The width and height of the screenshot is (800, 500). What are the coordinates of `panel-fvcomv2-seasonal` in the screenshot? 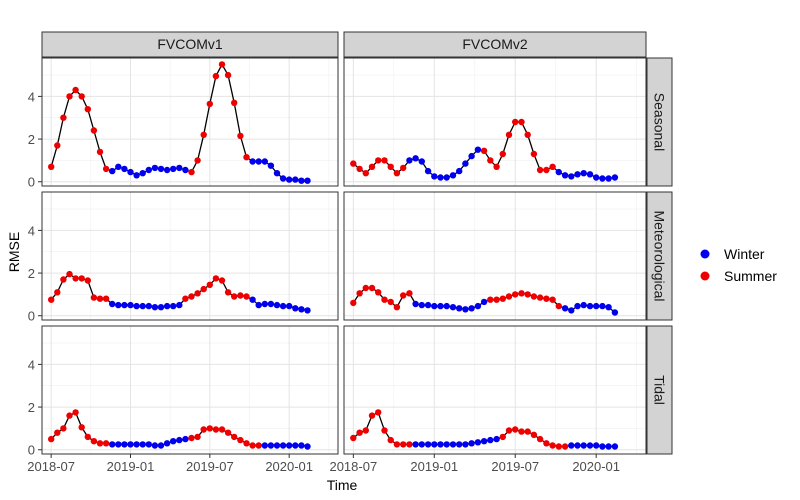 It's located at (495, 122).